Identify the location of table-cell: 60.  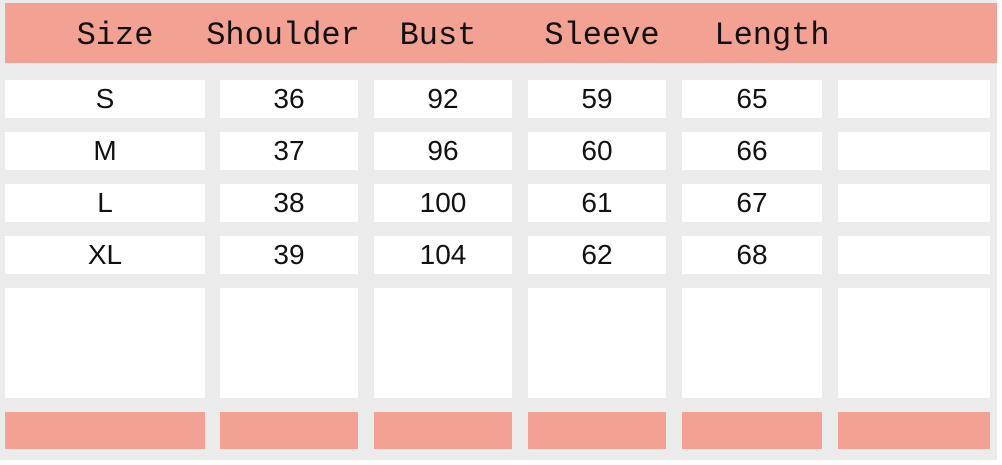
(597, 151).